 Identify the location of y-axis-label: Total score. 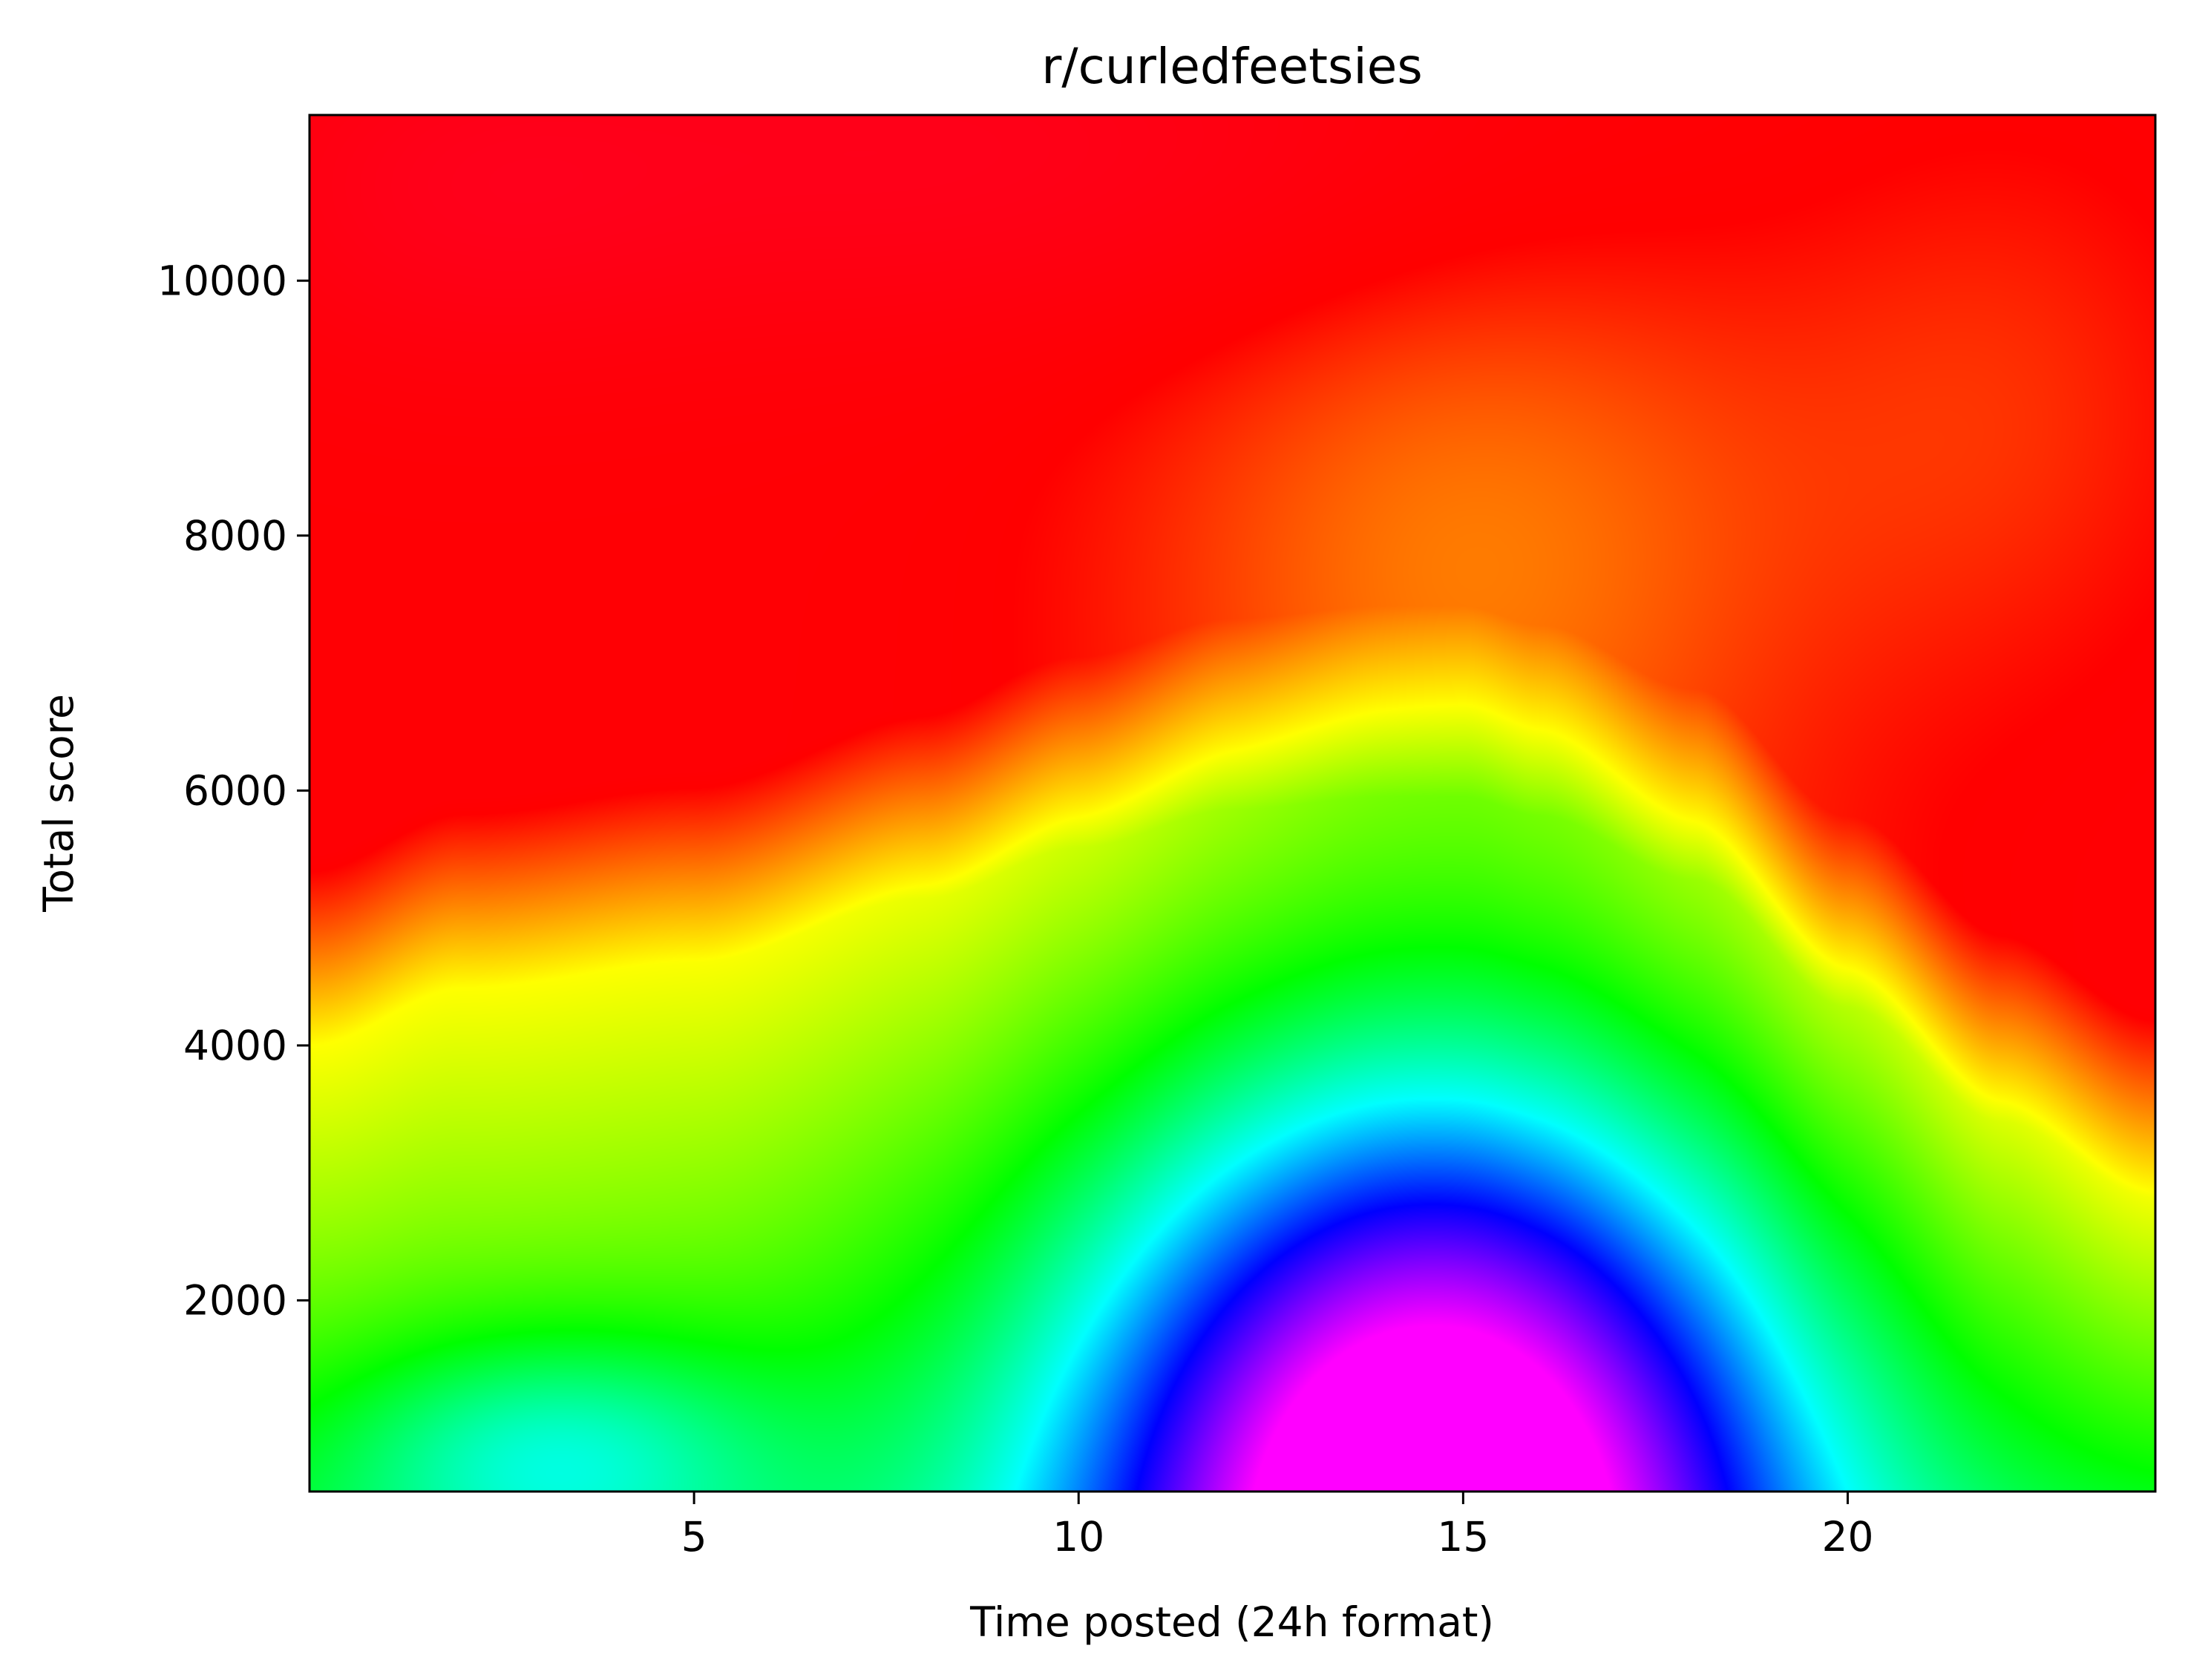
(58, 804).